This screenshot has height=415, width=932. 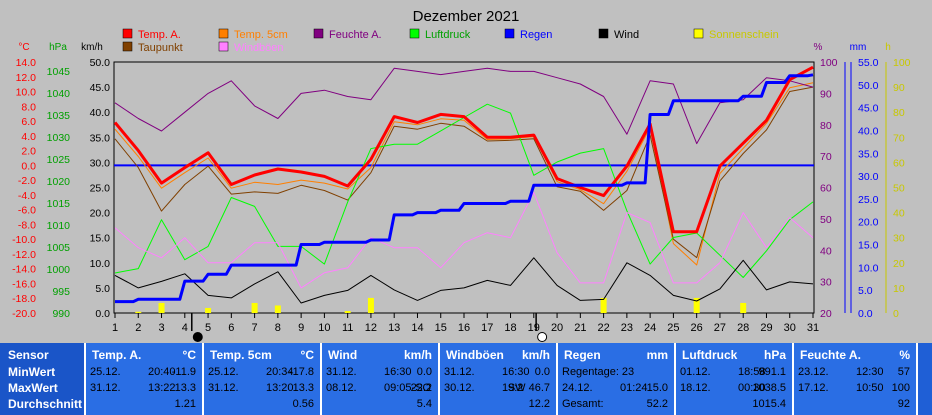 I want to click on rain_mm-tick-label: 50.0, so click(x=868, y=86).